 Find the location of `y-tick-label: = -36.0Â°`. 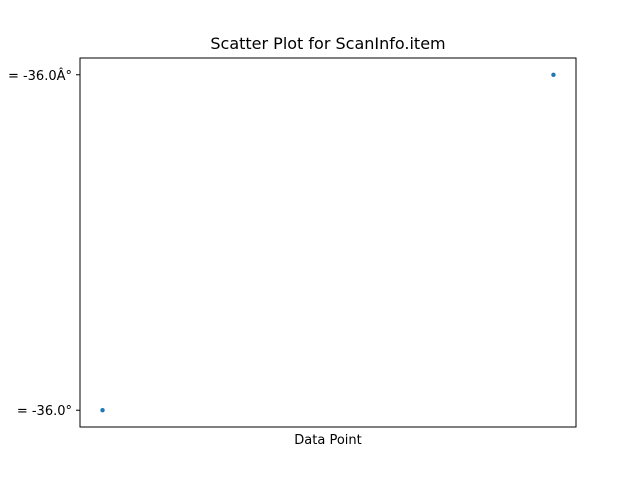

y-tick-label: = -36.0Â° is located at coordinates (40, 76).